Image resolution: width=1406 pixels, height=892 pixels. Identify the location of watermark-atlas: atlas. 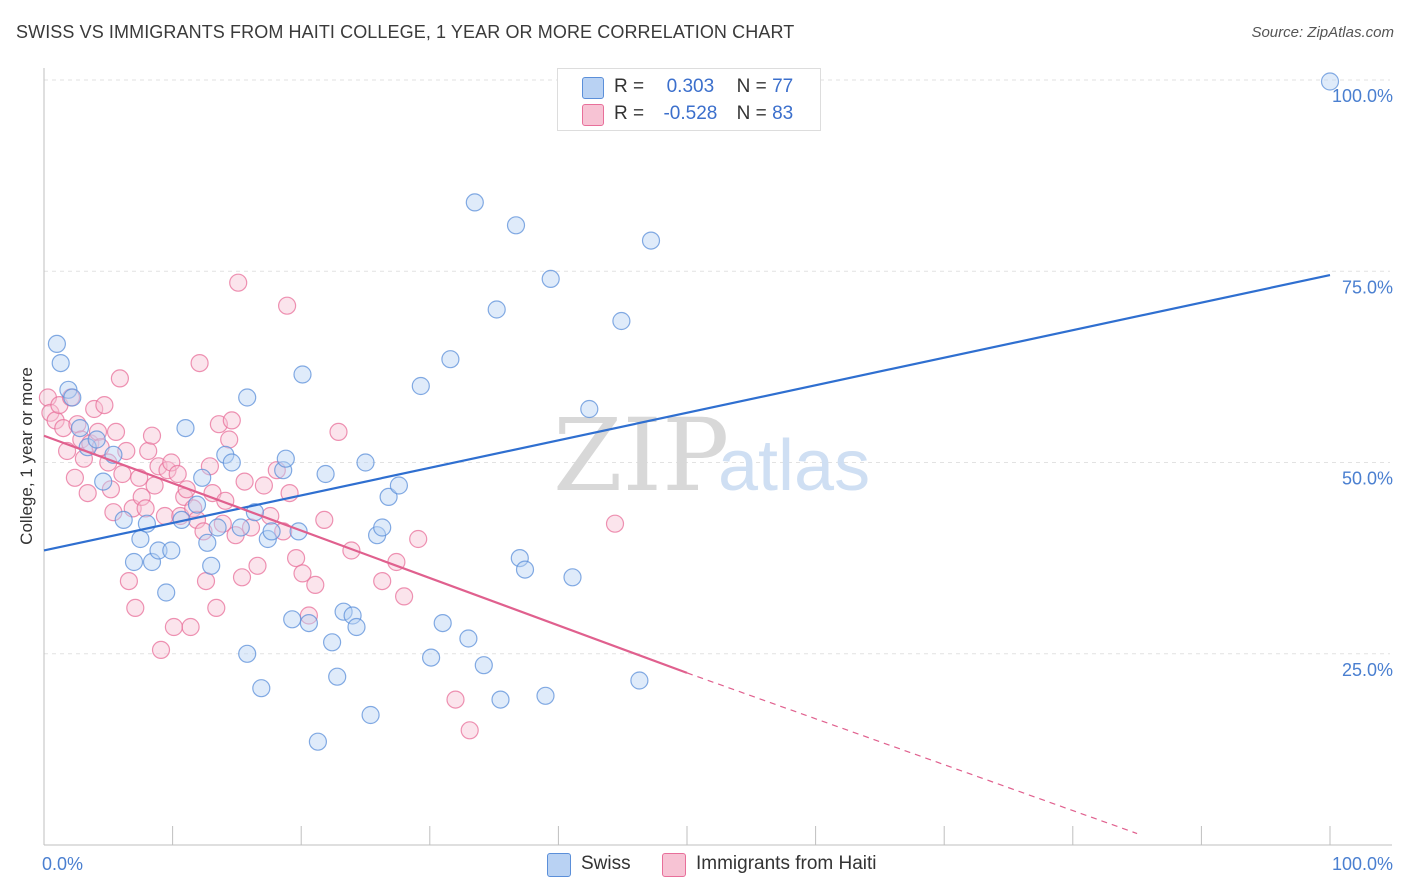
(794, 466).